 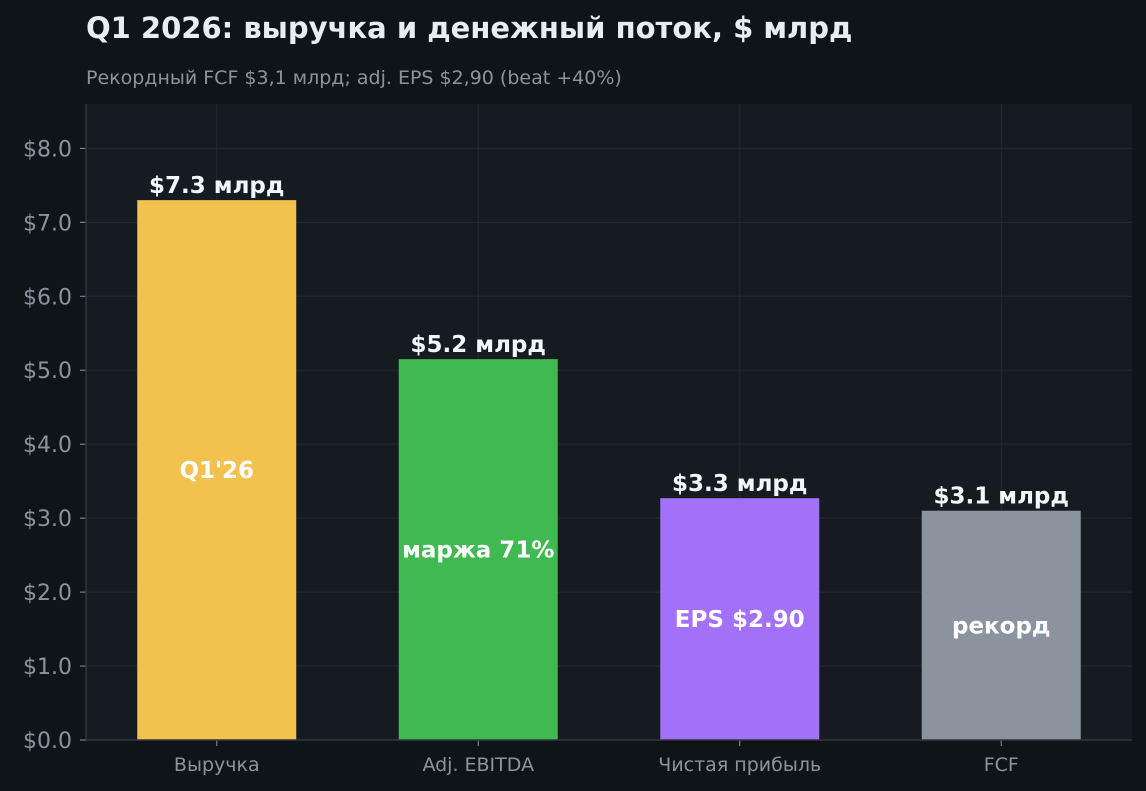 I want to click on y-tick-label: $7.0, so click(x=47, y=223).